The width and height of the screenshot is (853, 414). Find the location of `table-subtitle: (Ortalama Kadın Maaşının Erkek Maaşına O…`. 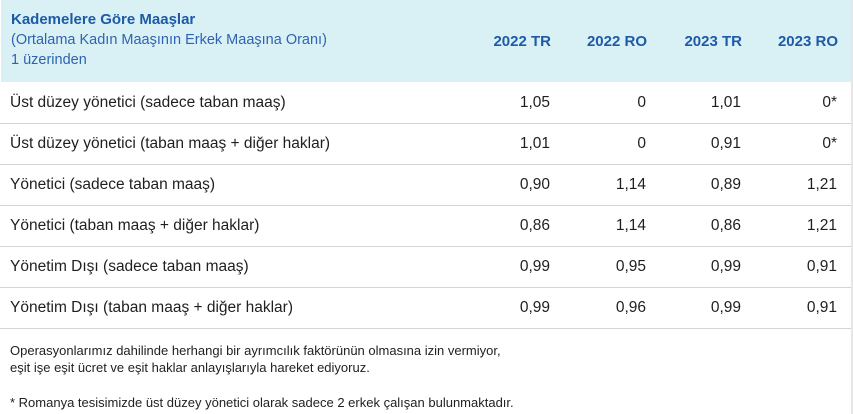

table-subtitle: (Ortalama Kadın Maaşının Erkek Maaşına O… is located at coordinates (169, 40).